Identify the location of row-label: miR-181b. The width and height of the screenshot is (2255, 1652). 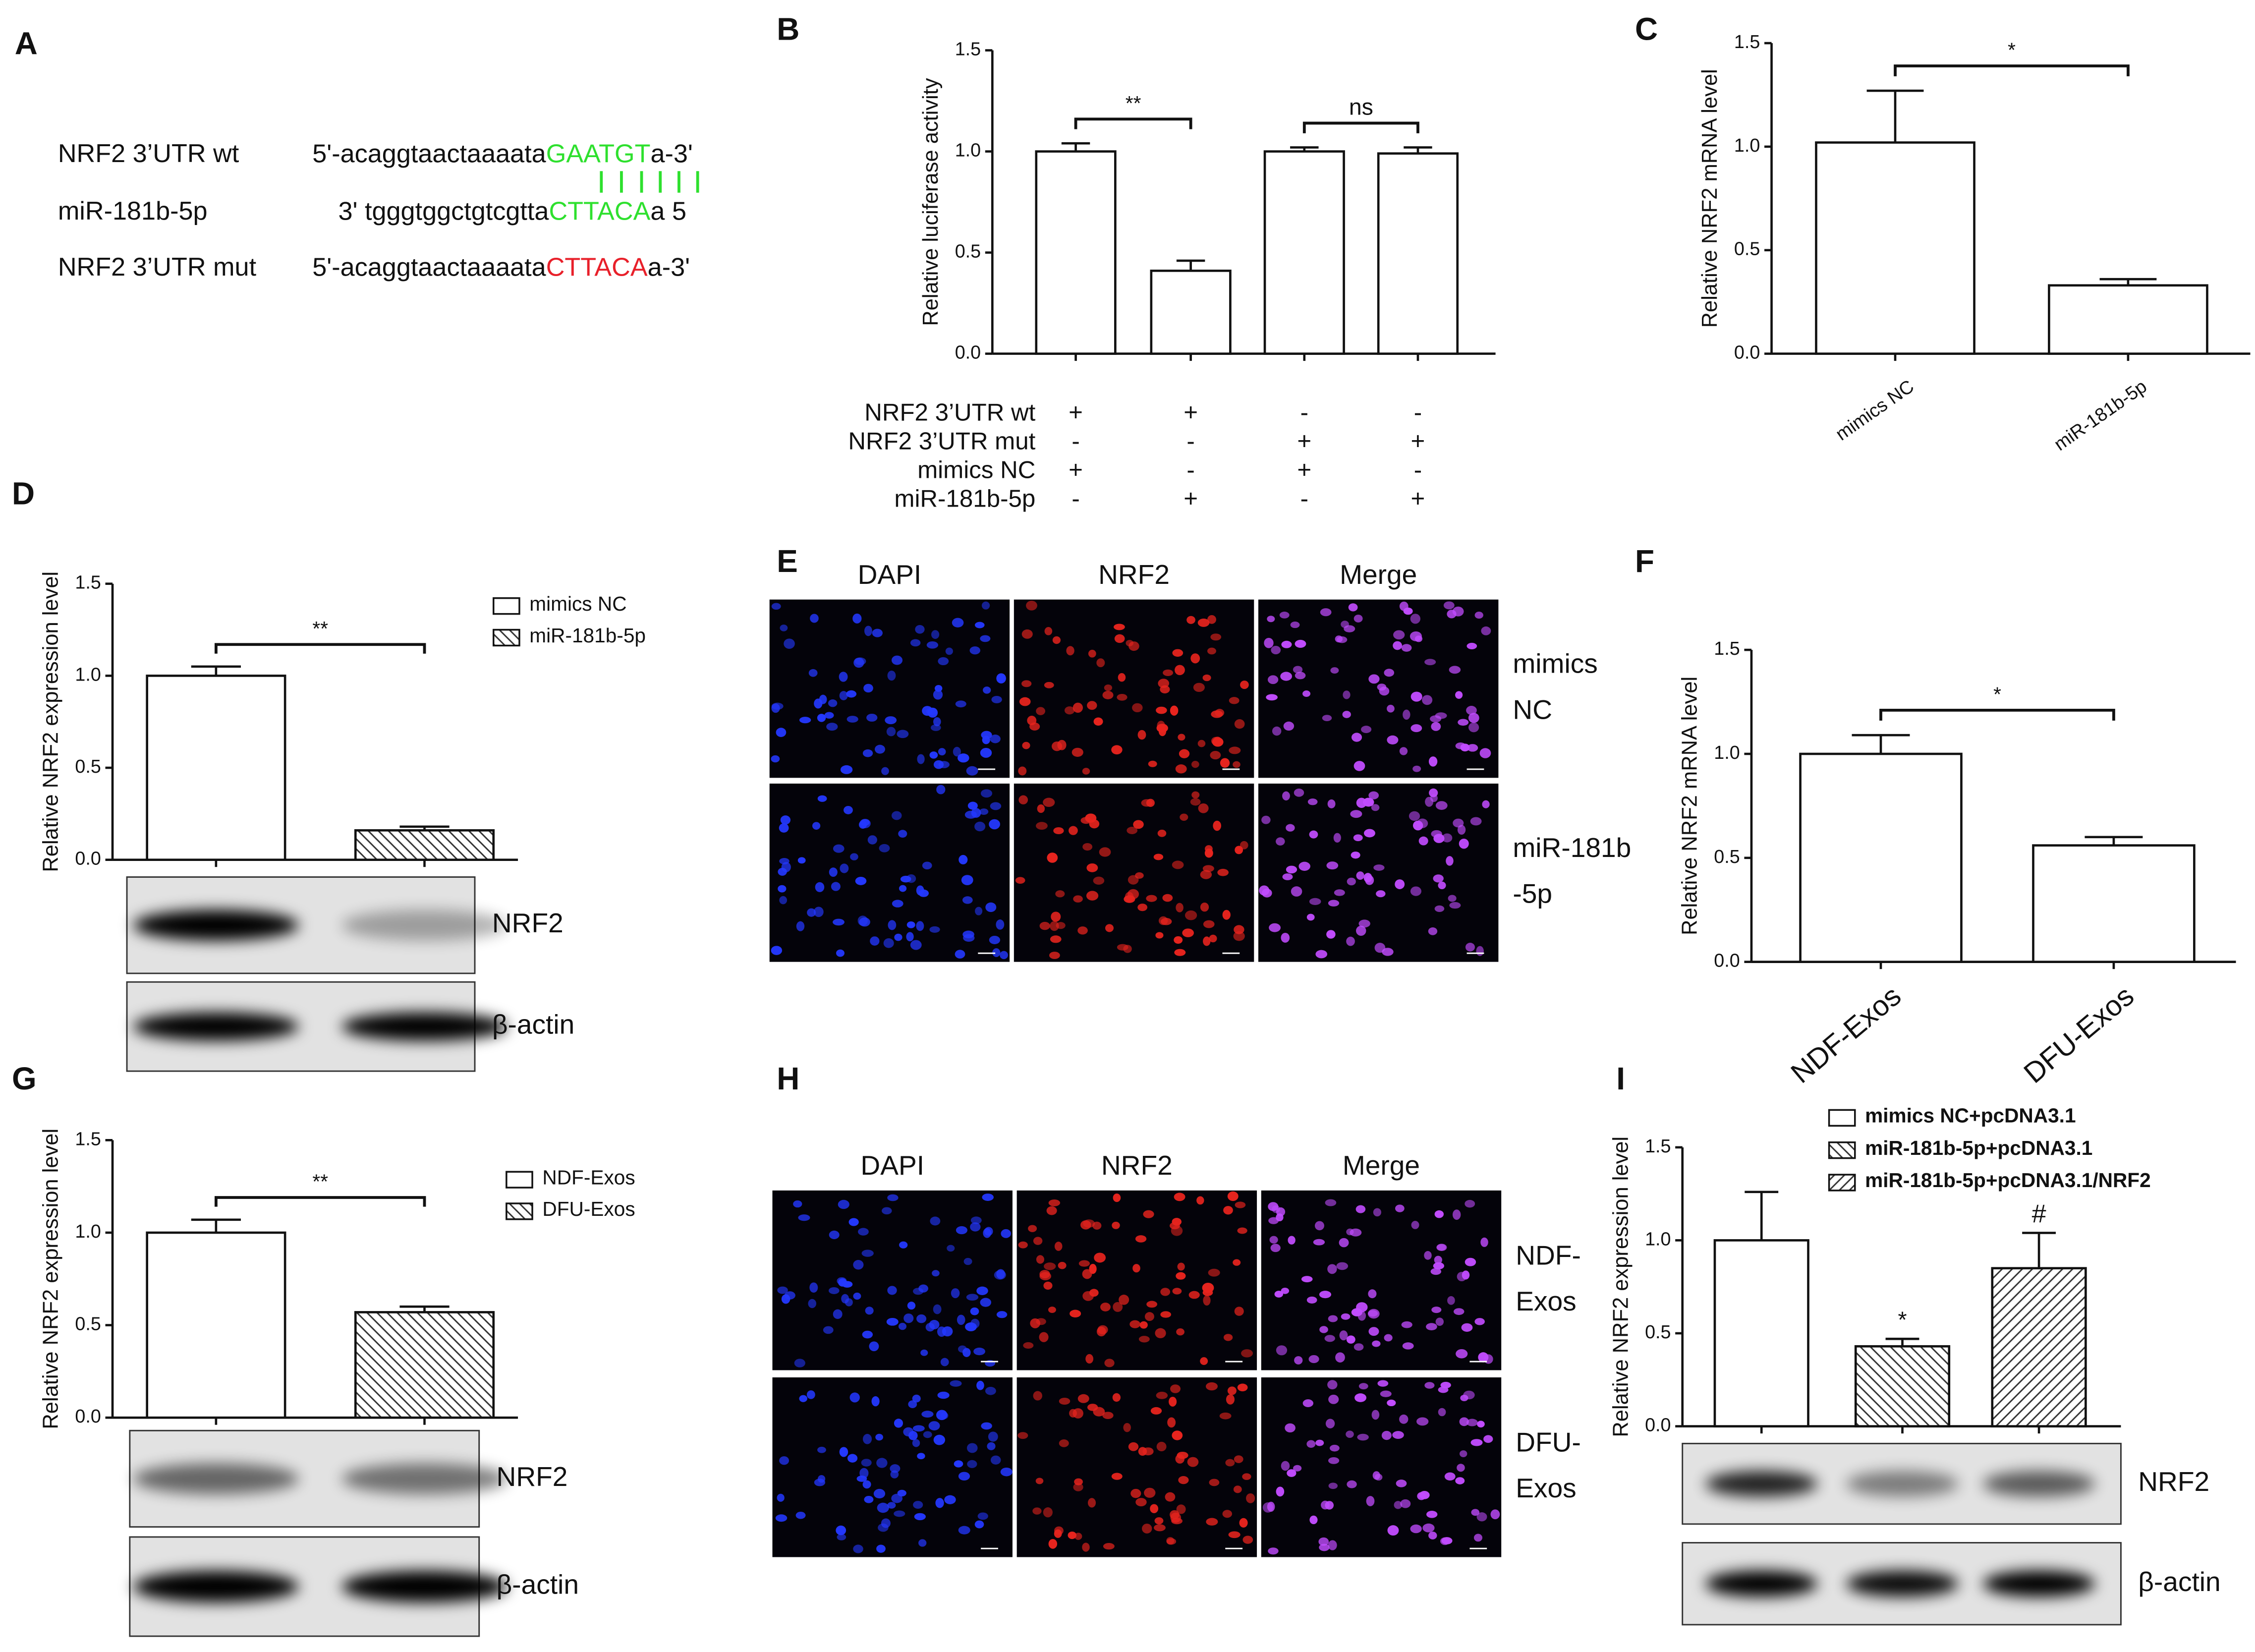
(1572, 847).